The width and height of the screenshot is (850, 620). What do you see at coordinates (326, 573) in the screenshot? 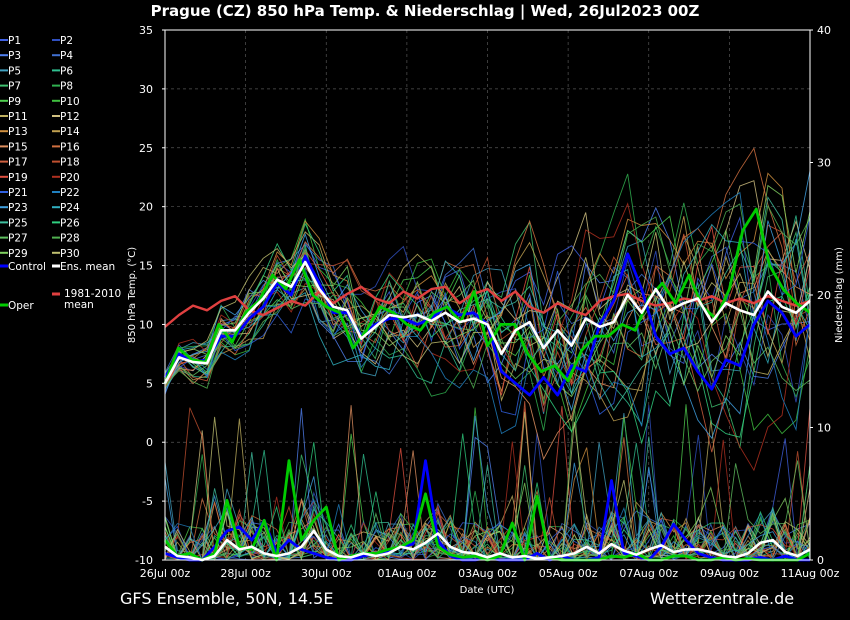
I see `x-tick-label: 30Jul 00z` at bounding box center [326, 573].